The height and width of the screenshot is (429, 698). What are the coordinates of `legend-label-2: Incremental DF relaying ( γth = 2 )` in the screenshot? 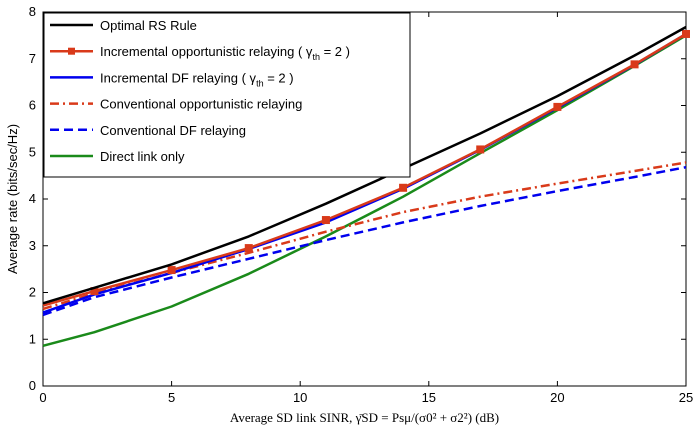 It's located at (197, 79).